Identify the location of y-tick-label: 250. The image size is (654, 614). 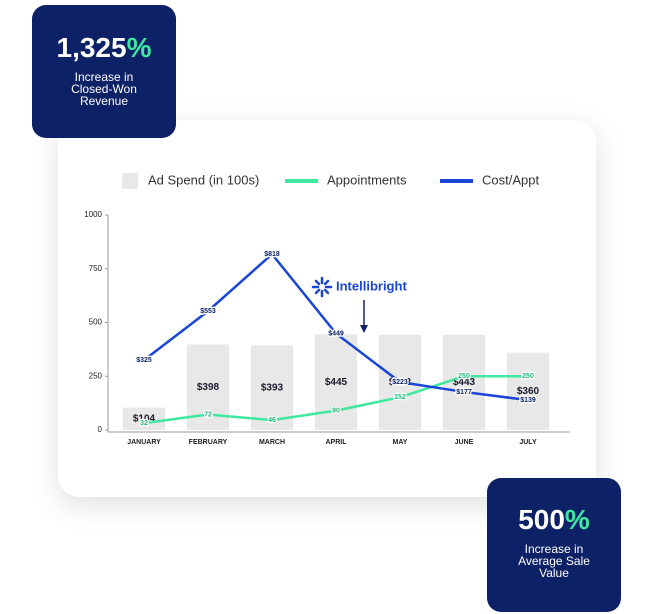
(96, 375).